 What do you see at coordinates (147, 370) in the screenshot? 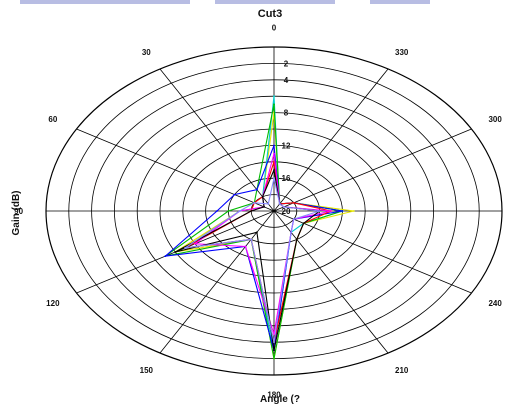
I see `angle-tick-label: 150` at bounding box center [147, 370].